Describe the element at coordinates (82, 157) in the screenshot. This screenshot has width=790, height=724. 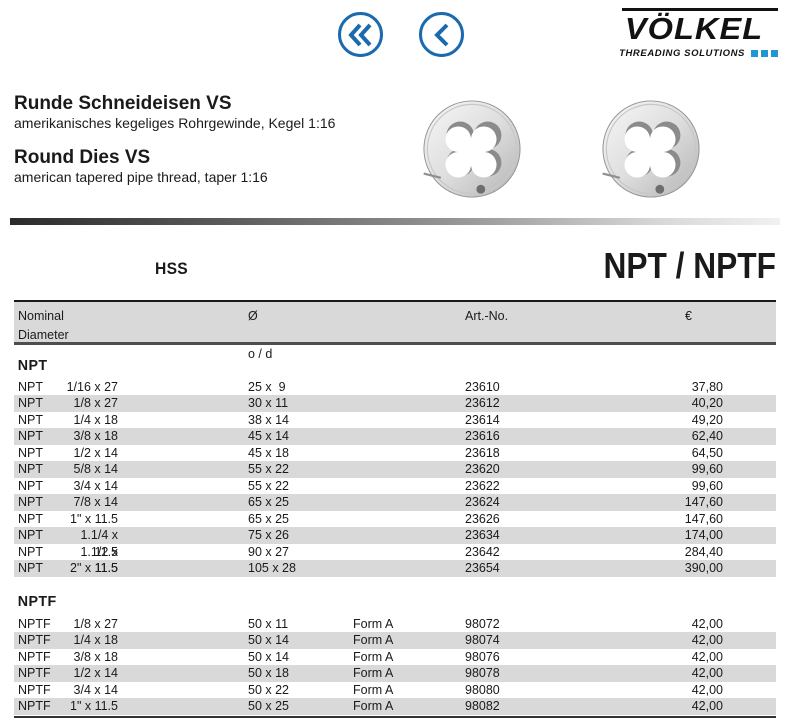
I see `title-english: Round Dies VS` at that location.